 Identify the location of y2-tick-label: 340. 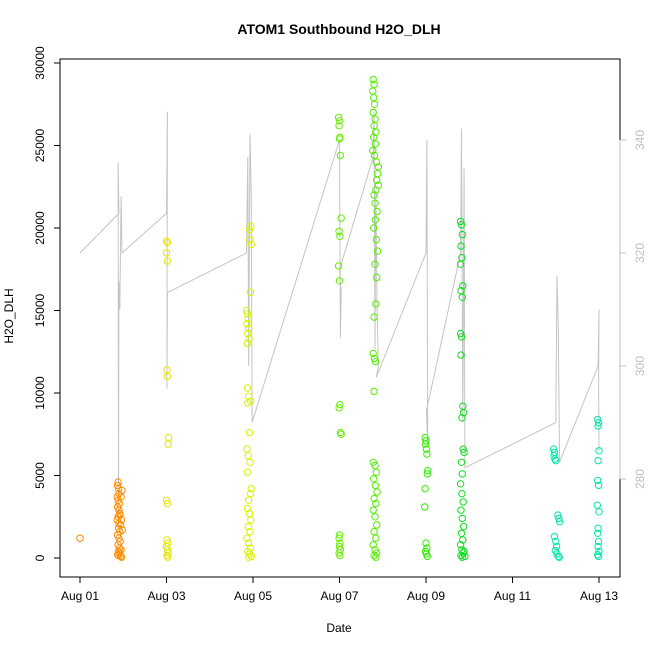
(640, 140).